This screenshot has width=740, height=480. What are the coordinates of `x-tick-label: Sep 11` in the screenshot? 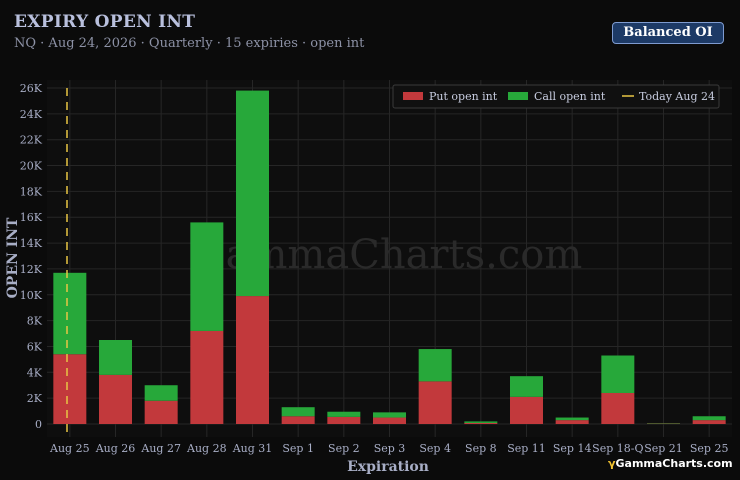 It's located at (526, 448).